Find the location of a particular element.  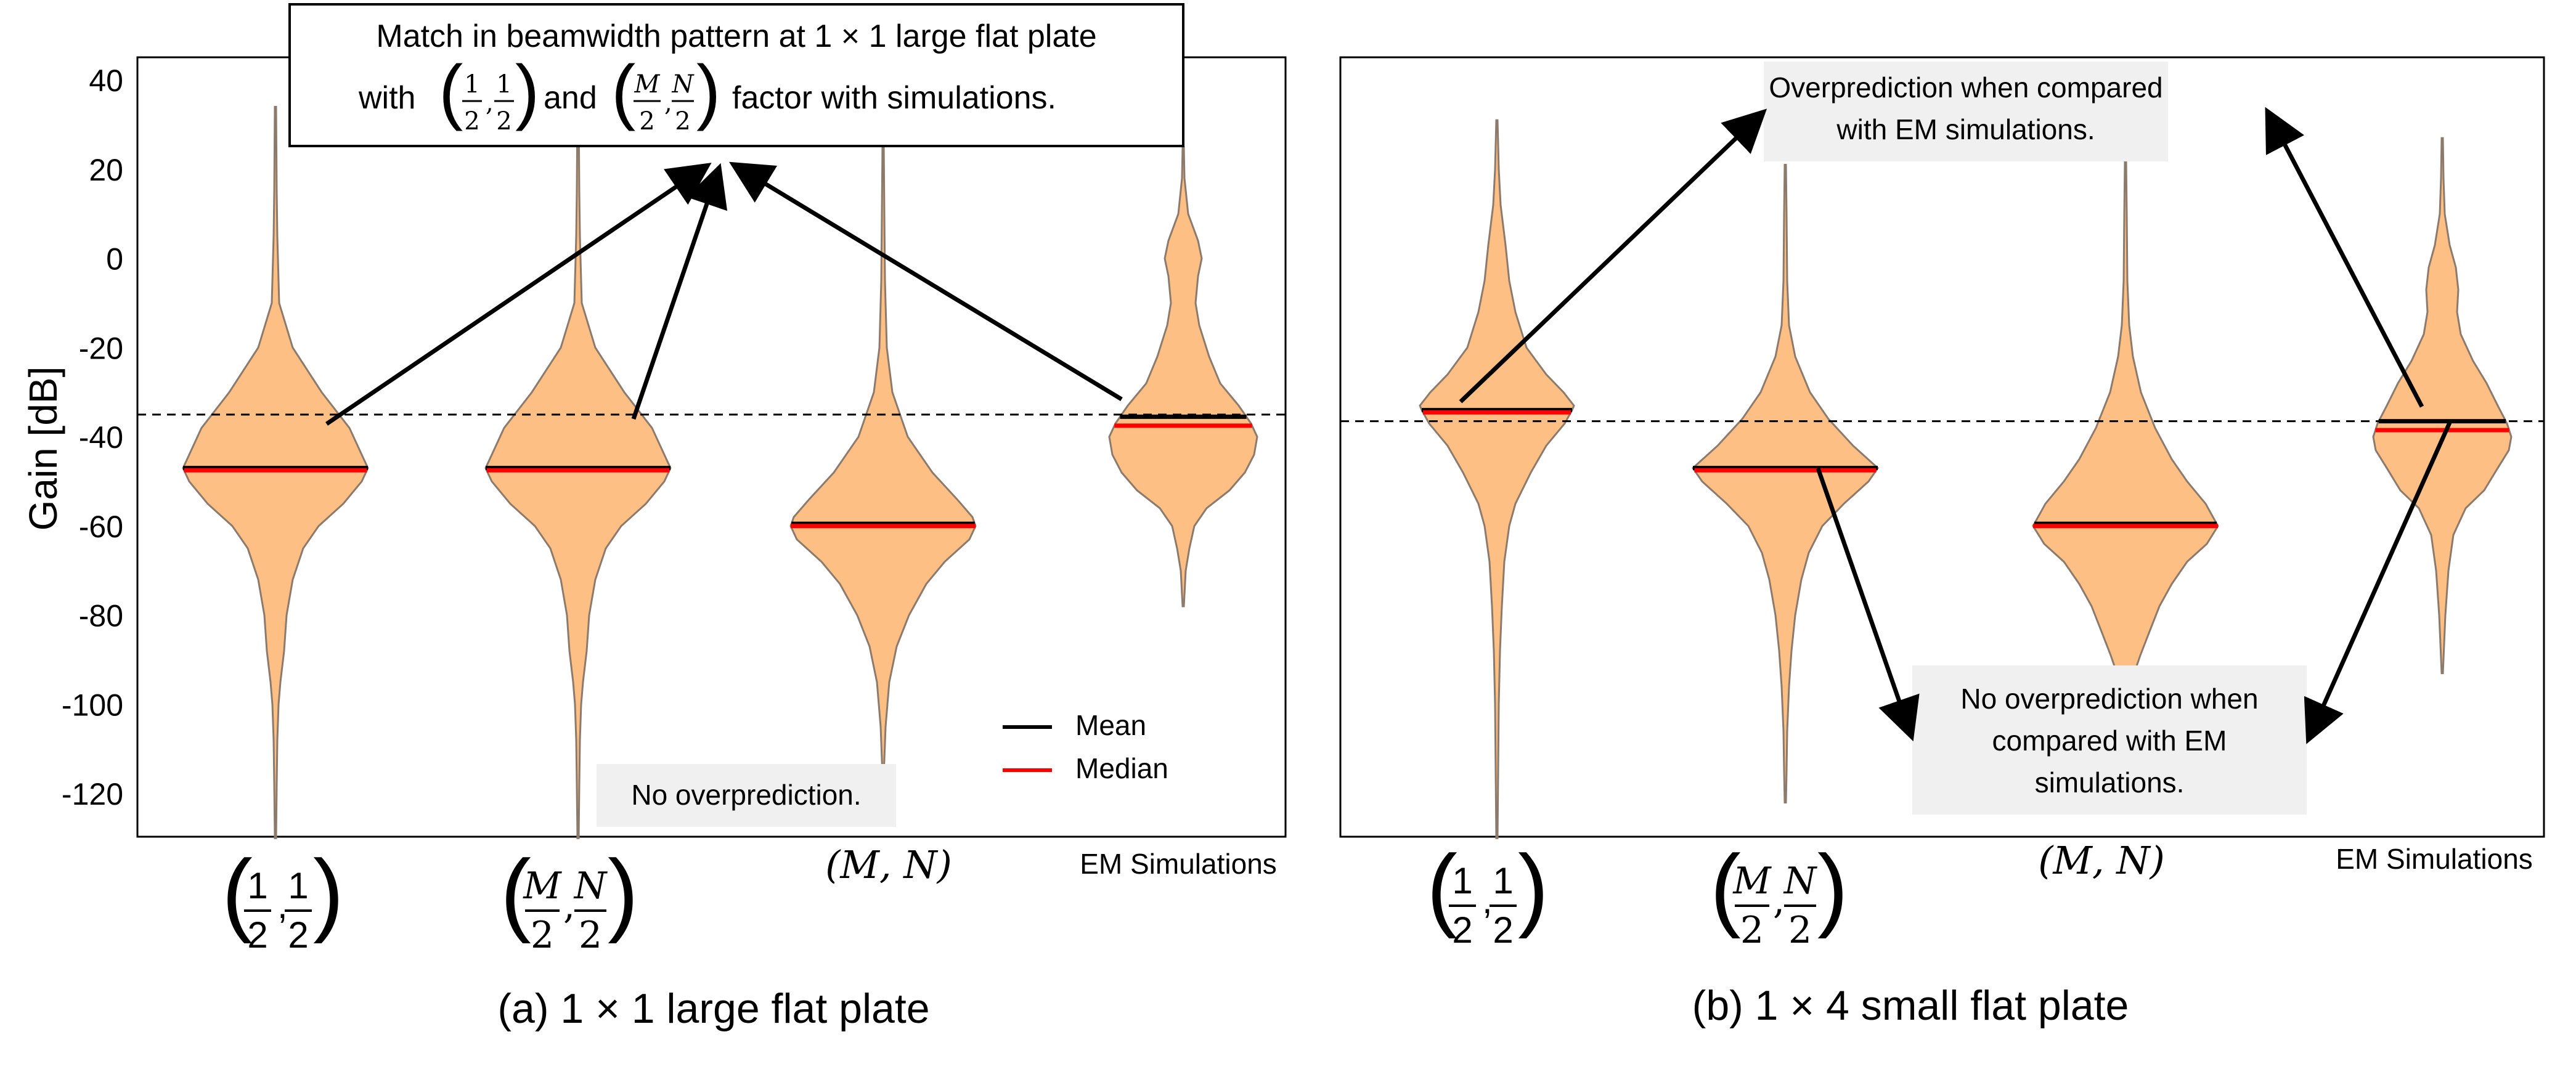

annotation-no-overprediction-box is located at coordinates (746, 796).